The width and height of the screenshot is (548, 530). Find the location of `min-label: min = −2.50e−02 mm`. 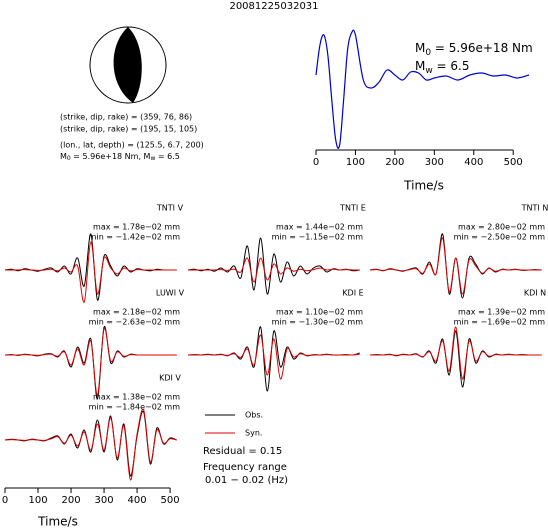

min-label: min = −2.50e−02 mm is located at coordinates (500, 237).